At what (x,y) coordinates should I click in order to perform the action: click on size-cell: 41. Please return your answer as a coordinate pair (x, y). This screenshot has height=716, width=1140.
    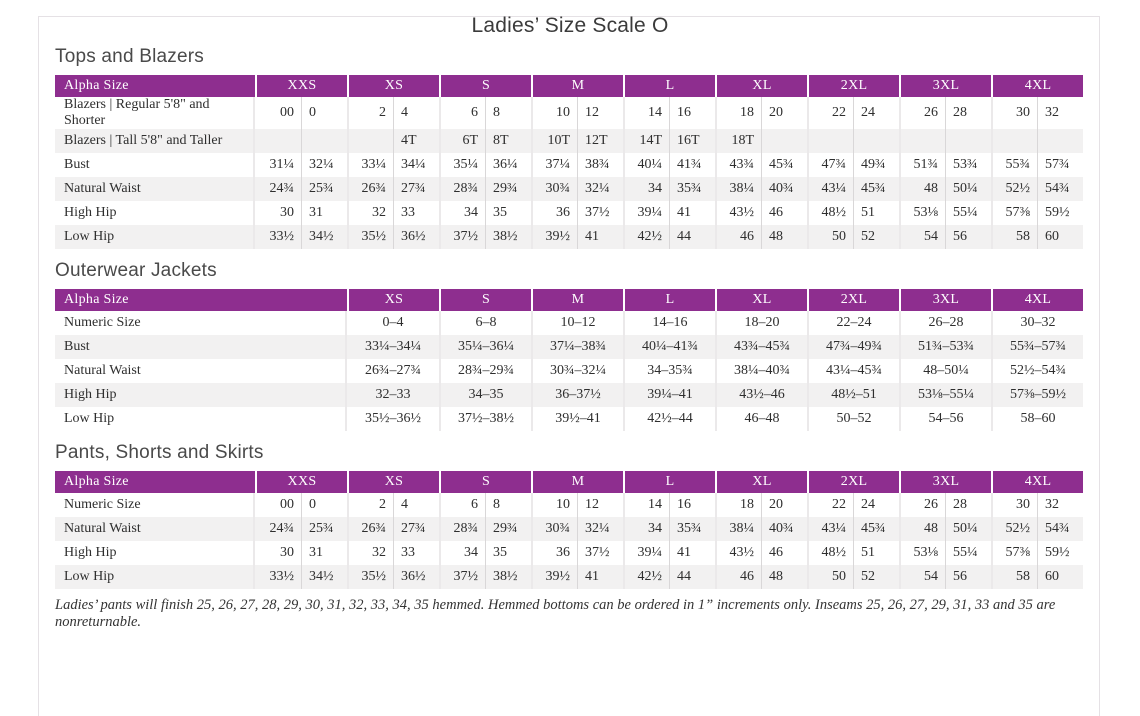
    Looking at the image, I should click on (600, 577).